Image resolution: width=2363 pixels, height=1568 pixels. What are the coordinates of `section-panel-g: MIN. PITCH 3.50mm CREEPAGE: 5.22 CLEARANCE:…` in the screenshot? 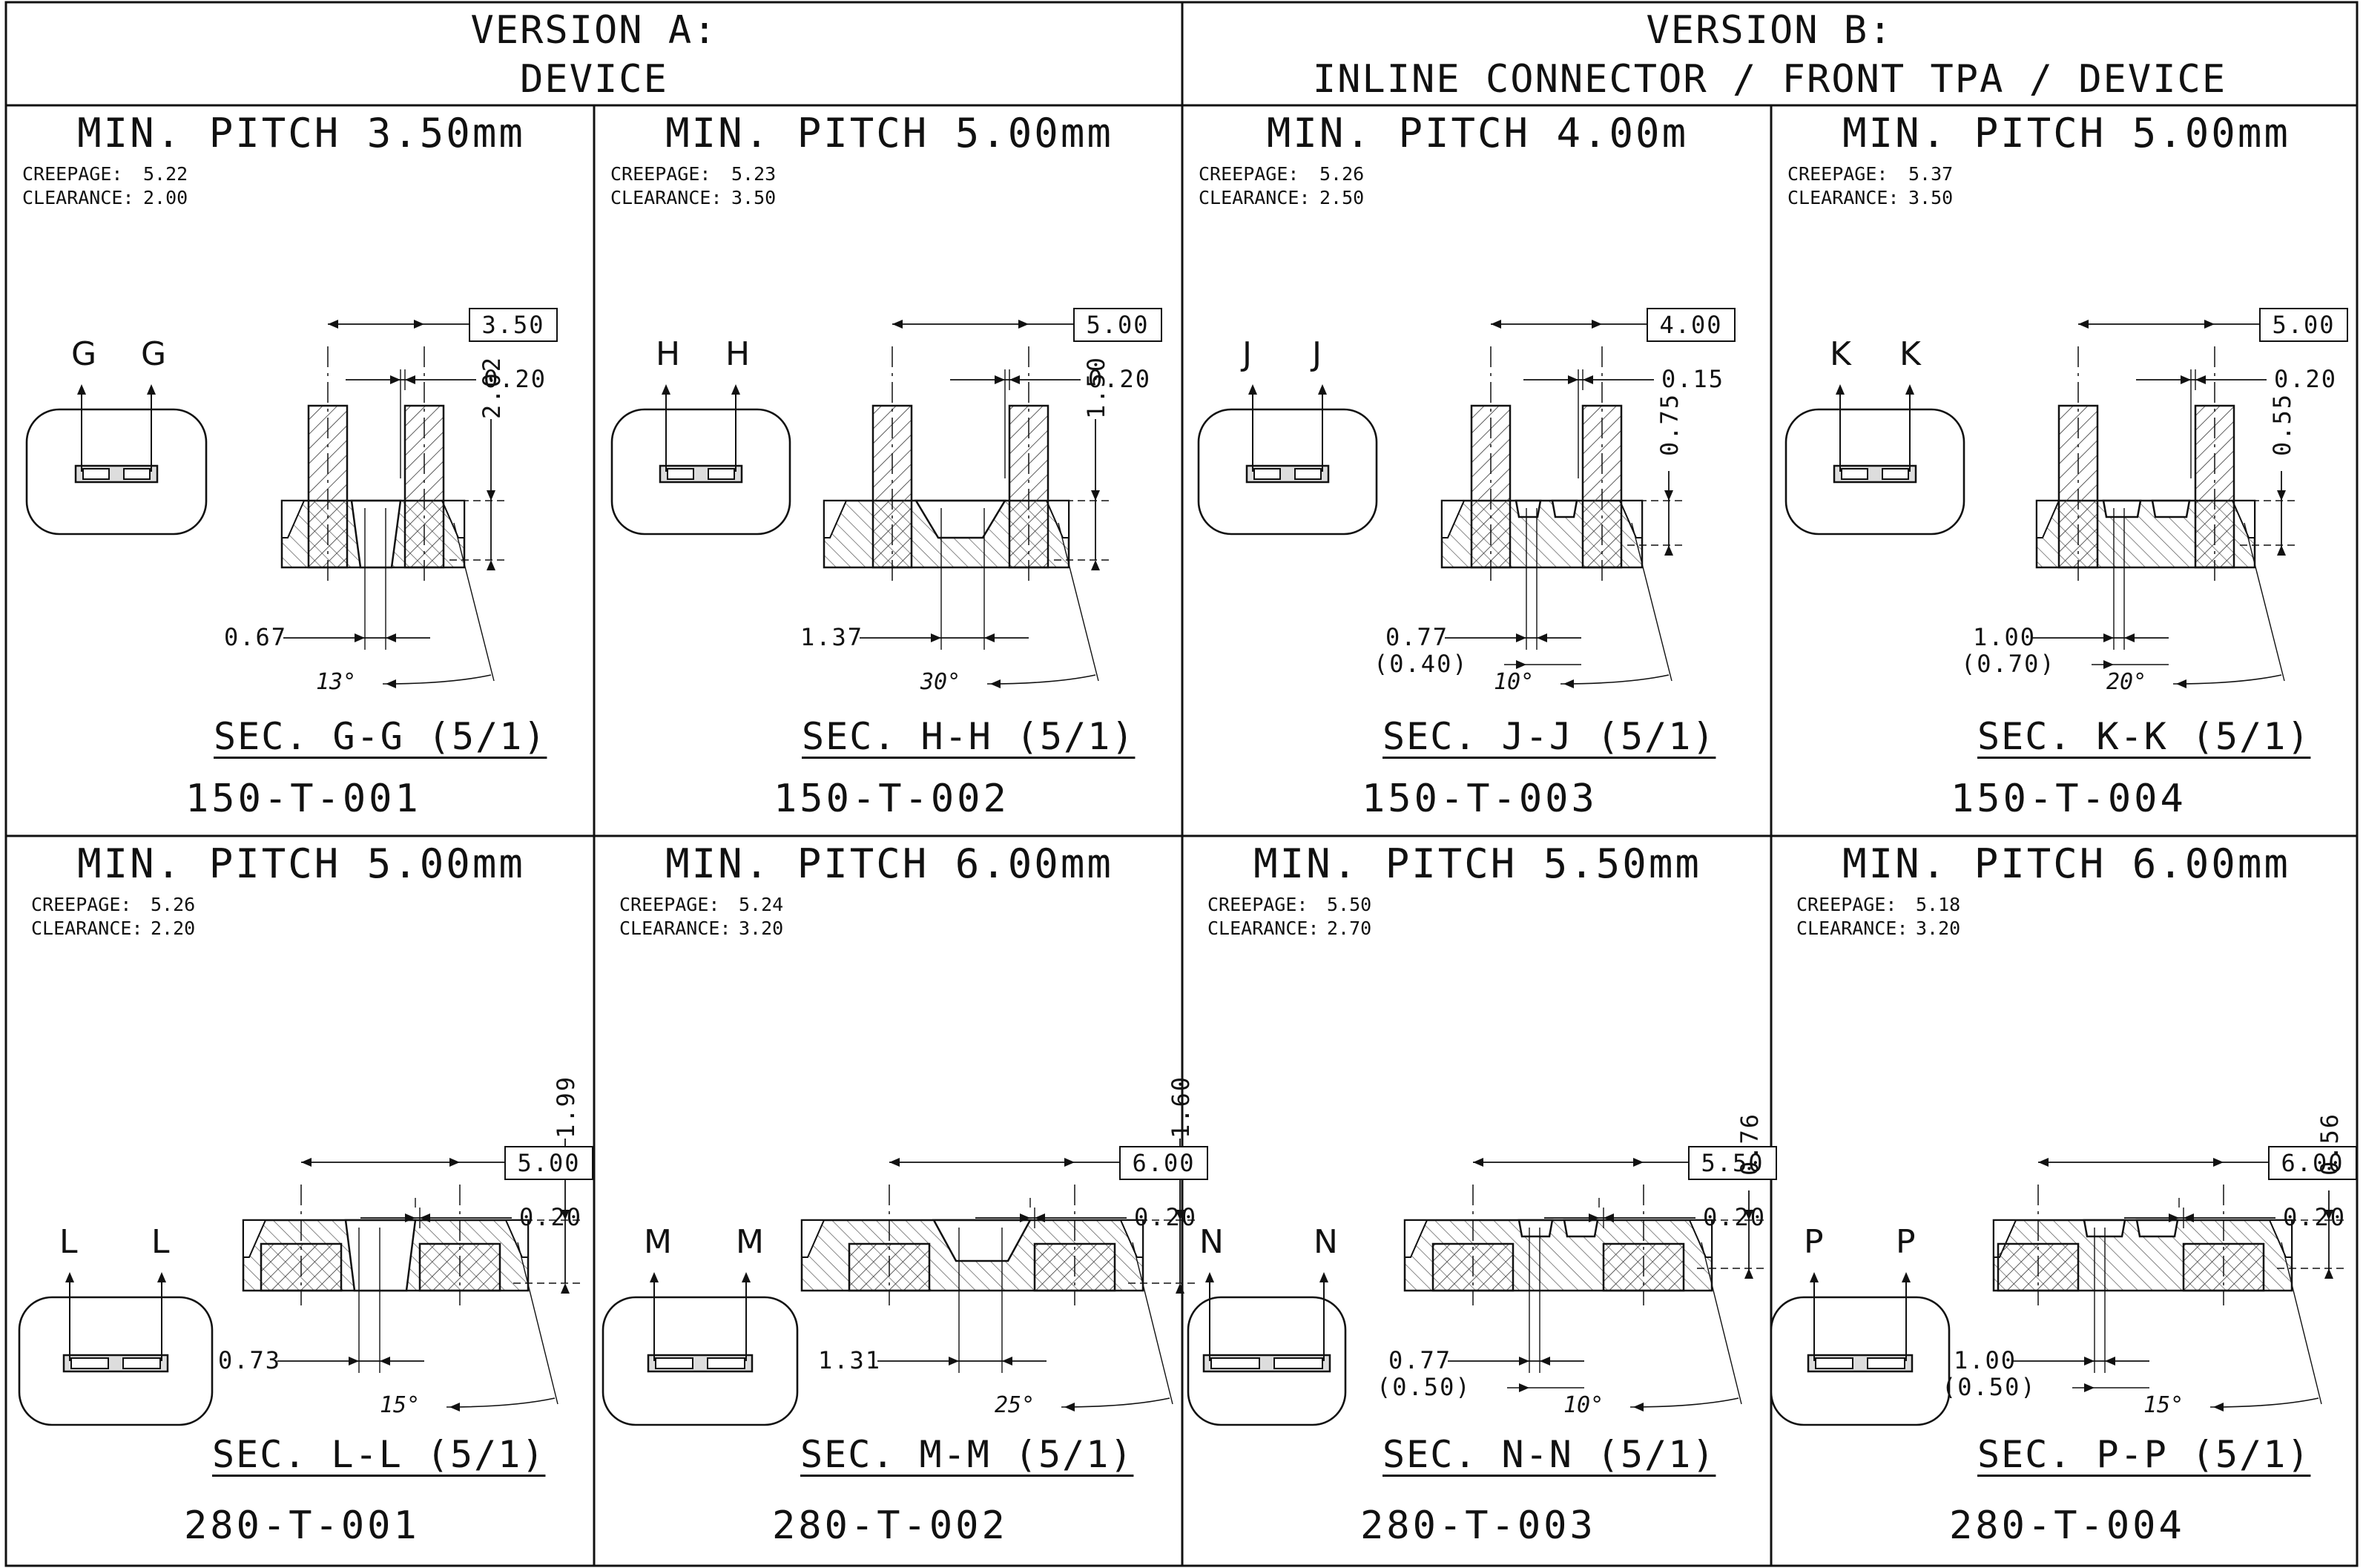 It's located at (301, 470).